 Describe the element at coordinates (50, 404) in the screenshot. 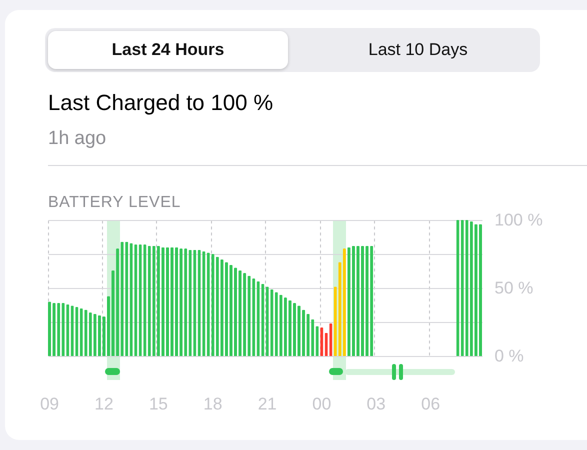

I see `x-tick-label: 09` at that location.